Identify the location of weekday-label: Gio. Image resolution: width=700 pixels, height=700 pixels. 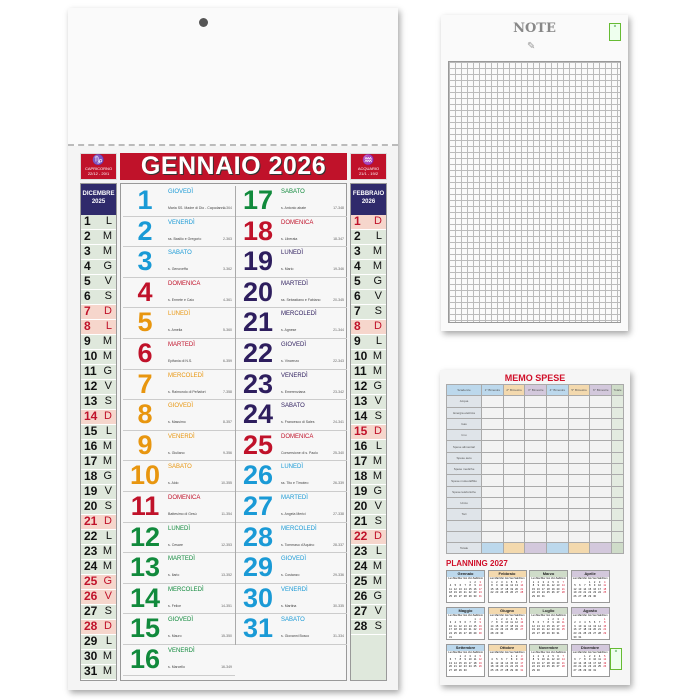
(589, 615).